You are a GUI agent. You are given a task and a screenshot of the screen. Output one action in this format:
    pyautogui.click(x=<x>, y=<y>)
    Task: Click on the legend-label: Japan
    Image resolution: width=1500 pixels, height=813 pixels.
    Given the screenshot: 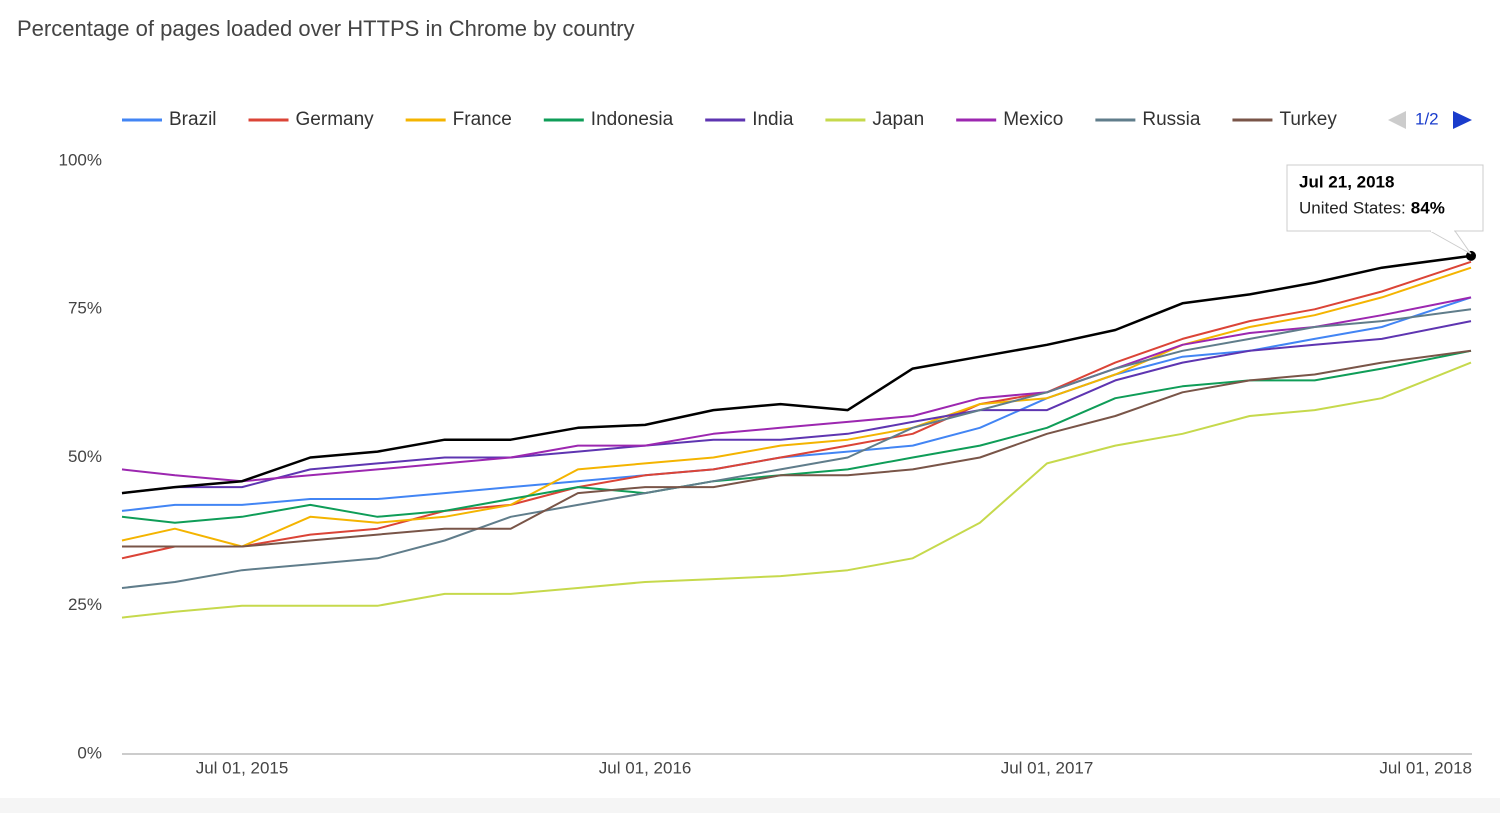 What is the action you would take?
    pyautogui.click(x=898, y=119)
    